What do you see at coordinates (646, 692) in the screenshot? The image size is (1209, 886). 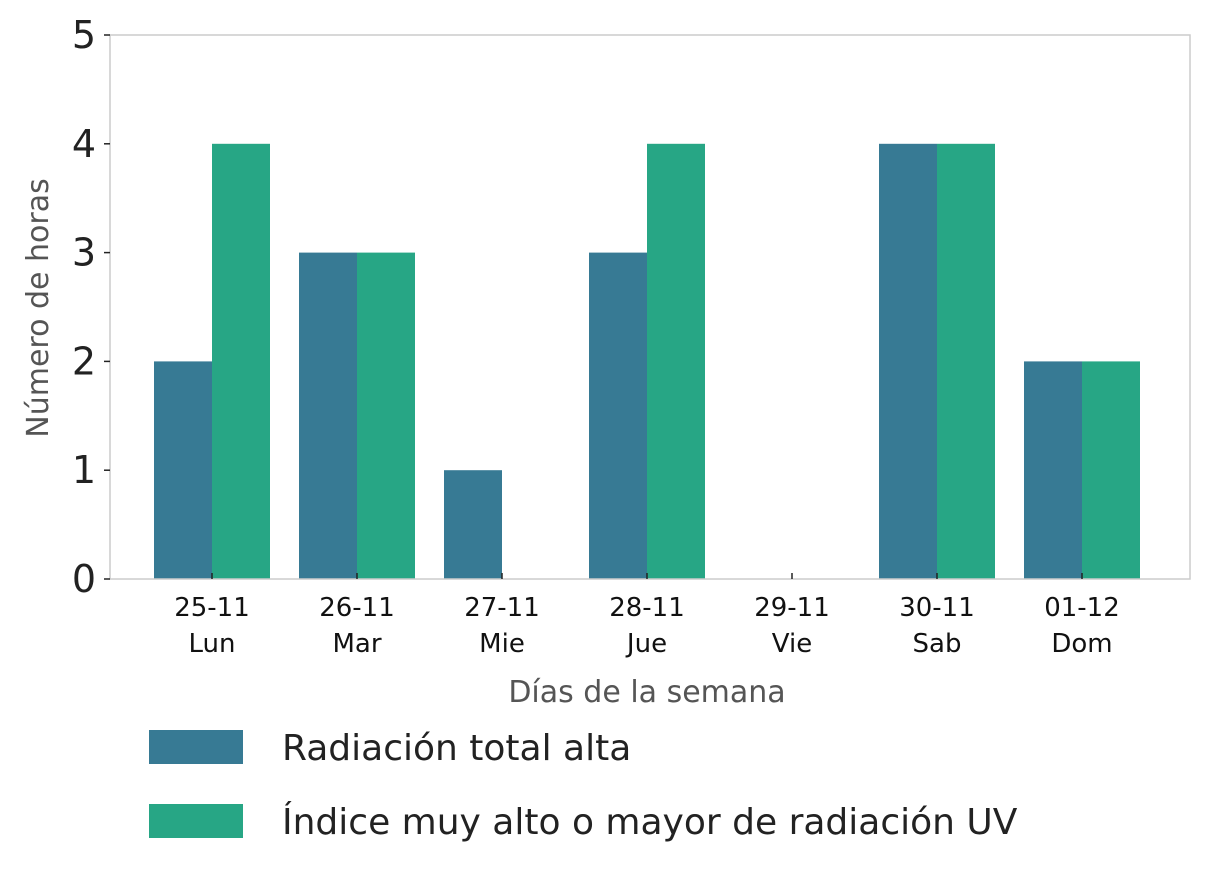 I see `x-axis-label: Días de la semana` at bounding box center [646, 692].